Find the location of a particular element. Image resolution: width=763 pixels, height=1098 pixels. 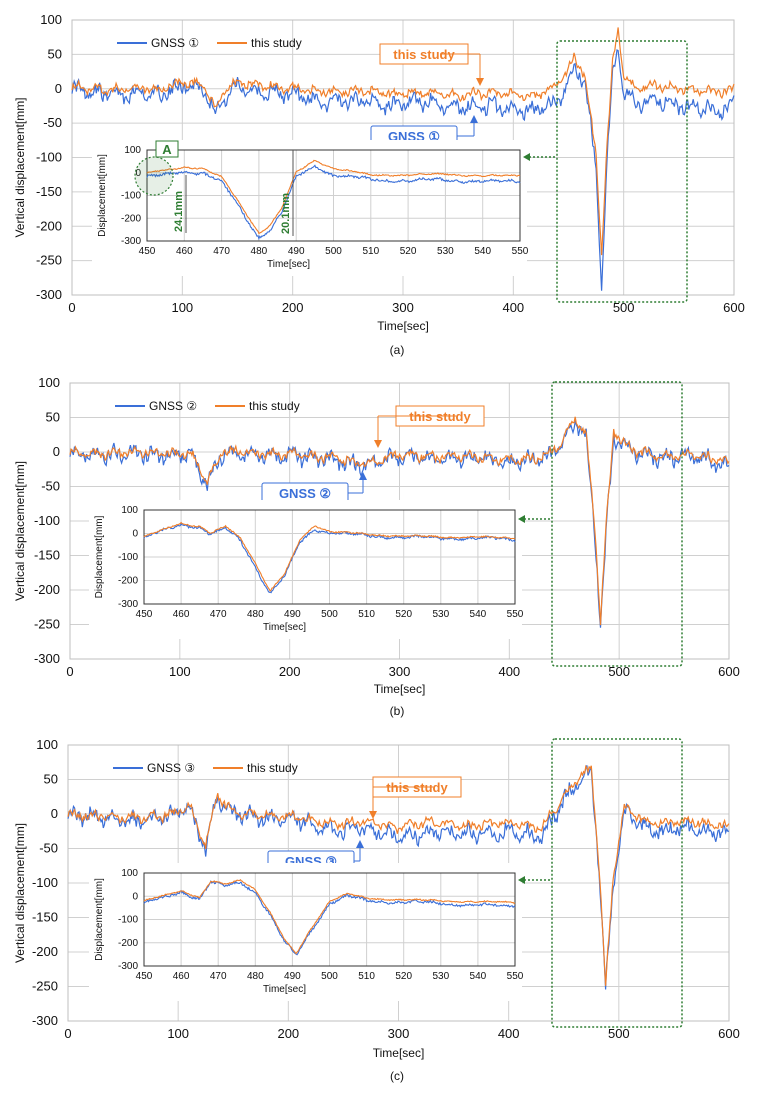

panel-caption: (b) is located at coordinates (397, 711).